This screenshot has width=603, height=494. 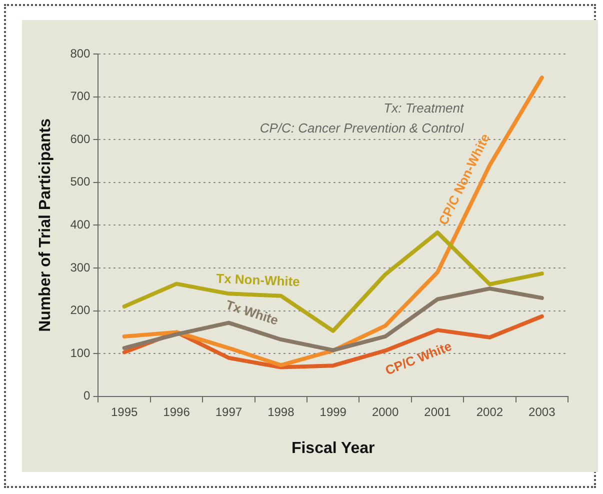 What do you see at coordinates (80, 181) in the screenshot?
I see `y-tick-label: 500` at bounding box center [80, 181].